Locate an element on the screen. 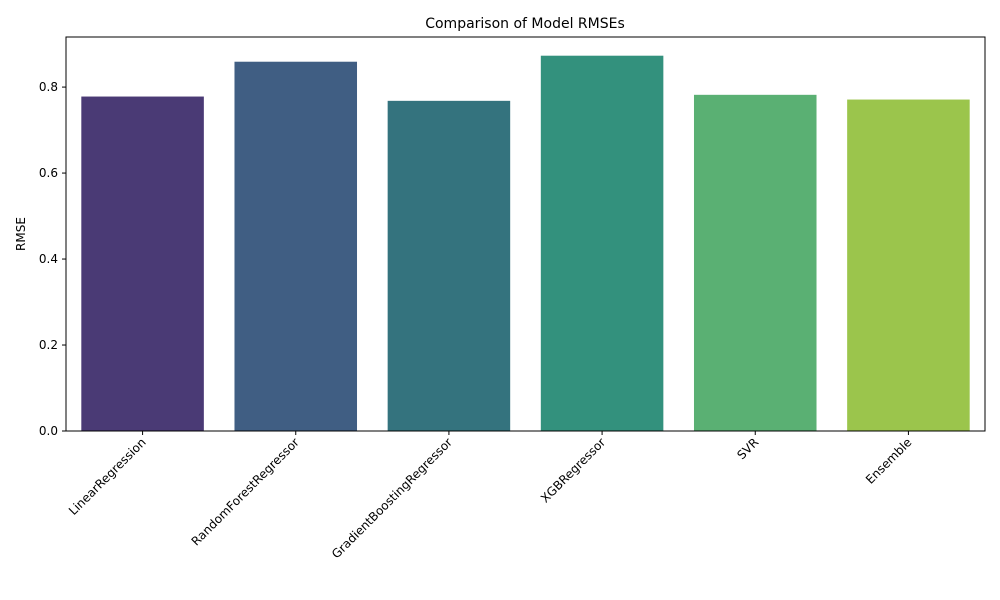 This screenshot has height=600, width=1000. x-tick-label: Ensemble is located at coordinates (889, 461).